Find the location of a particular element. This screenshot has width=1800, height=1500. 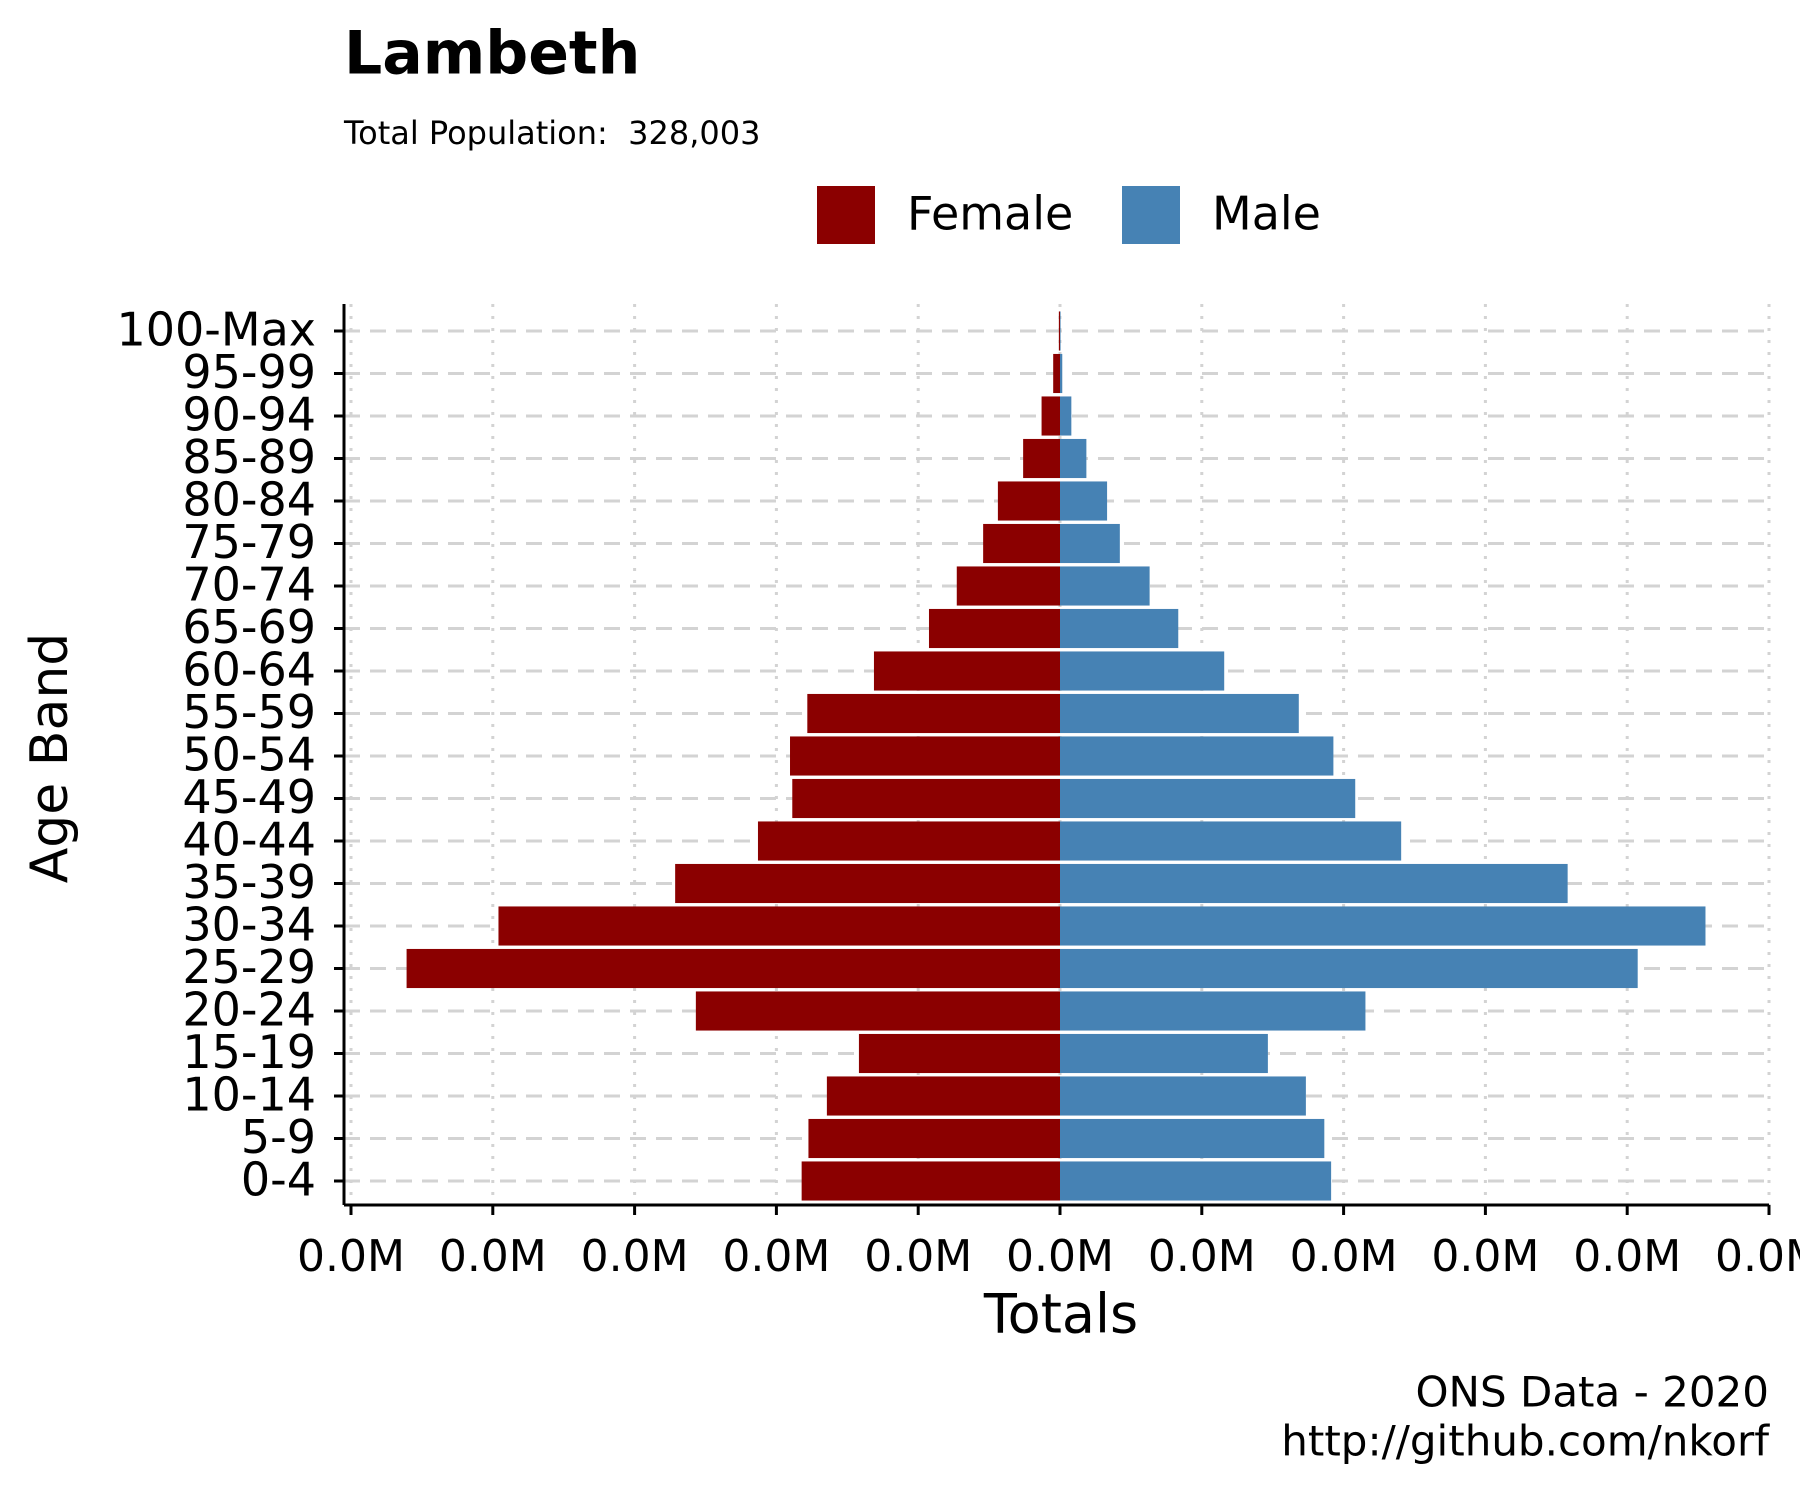

y-tick-label: 90-94 is located at coordinates (249, 415).